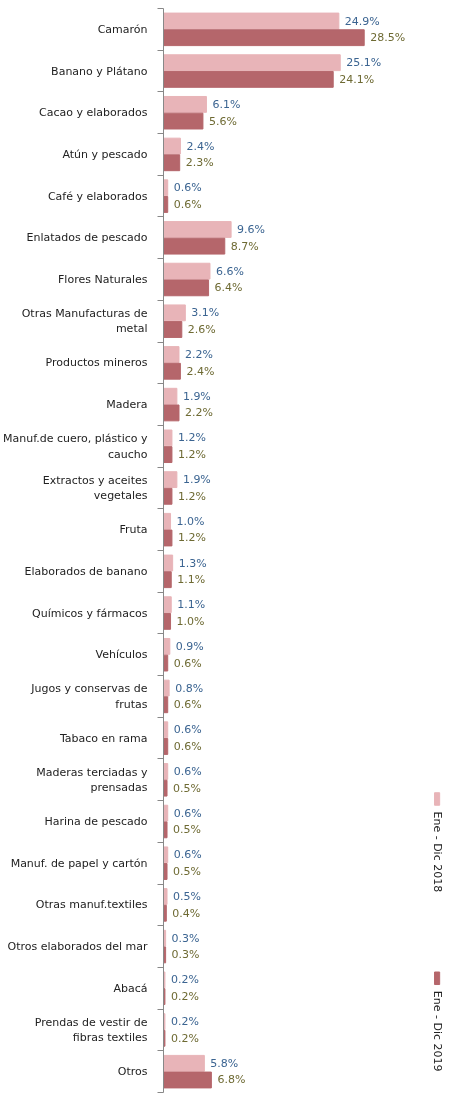  I want to click on y-tick-label: Otras Manufacturas de metal, so click(84, 321).